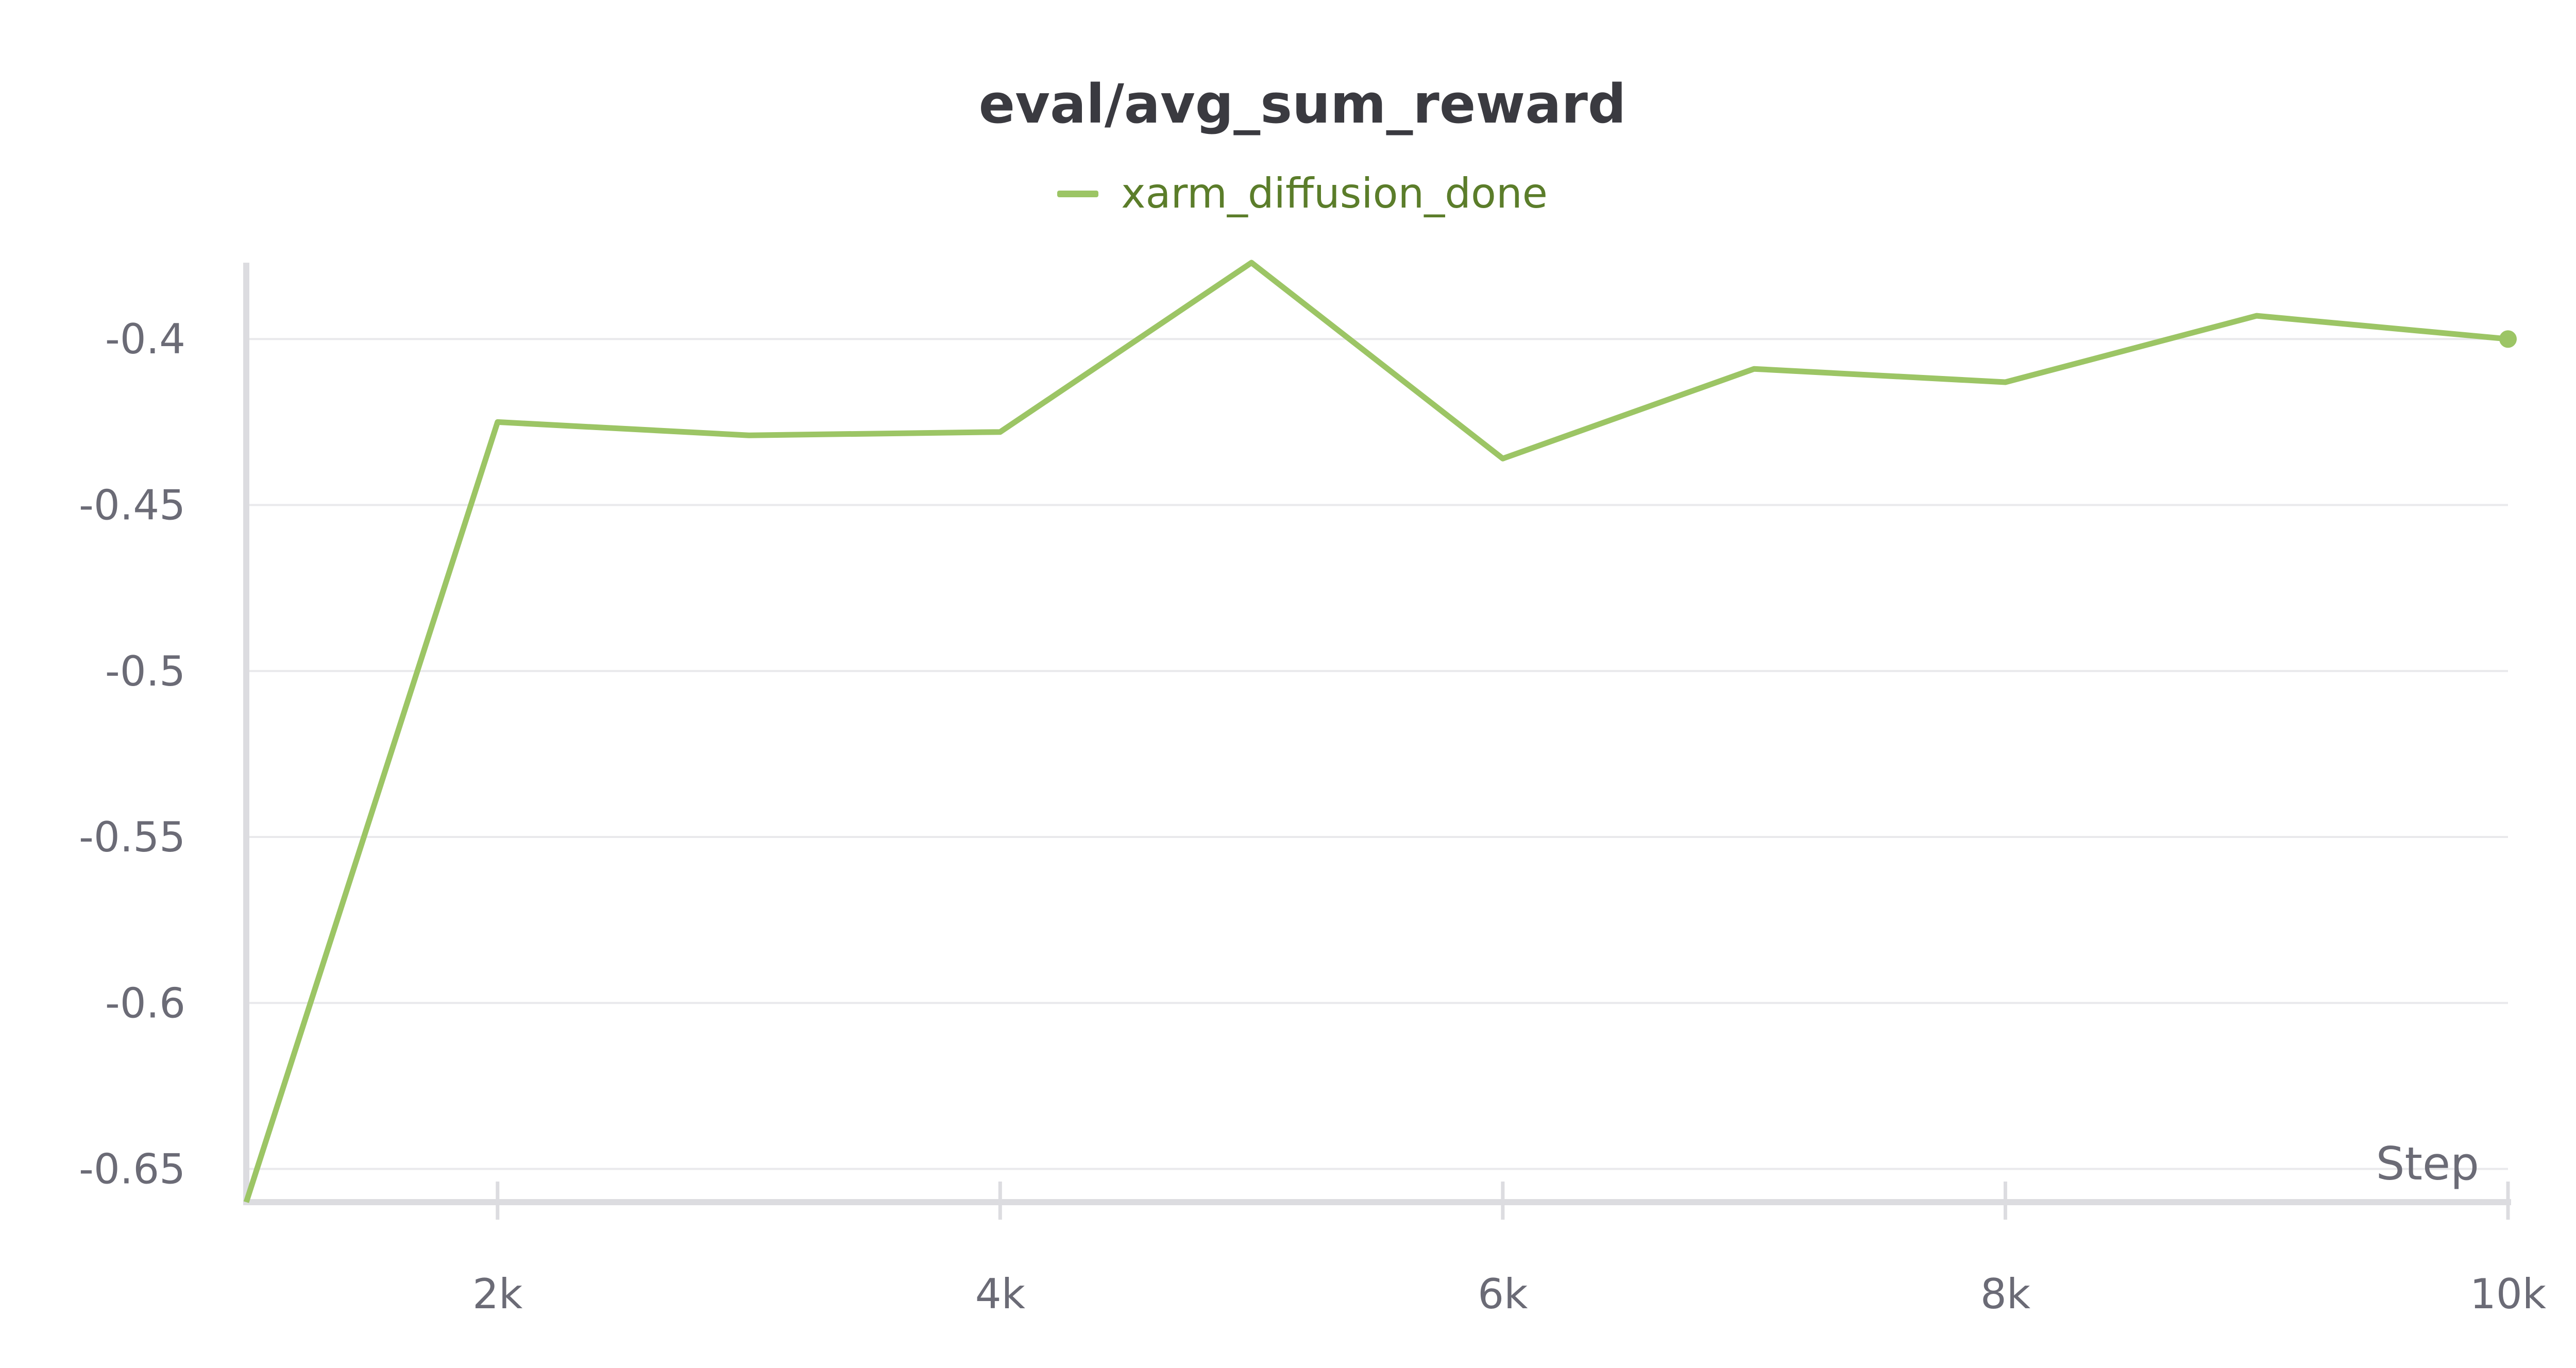  Describe the element at coordinates (2508, 339) in the screenshot. I see `series-end-point` at that location.